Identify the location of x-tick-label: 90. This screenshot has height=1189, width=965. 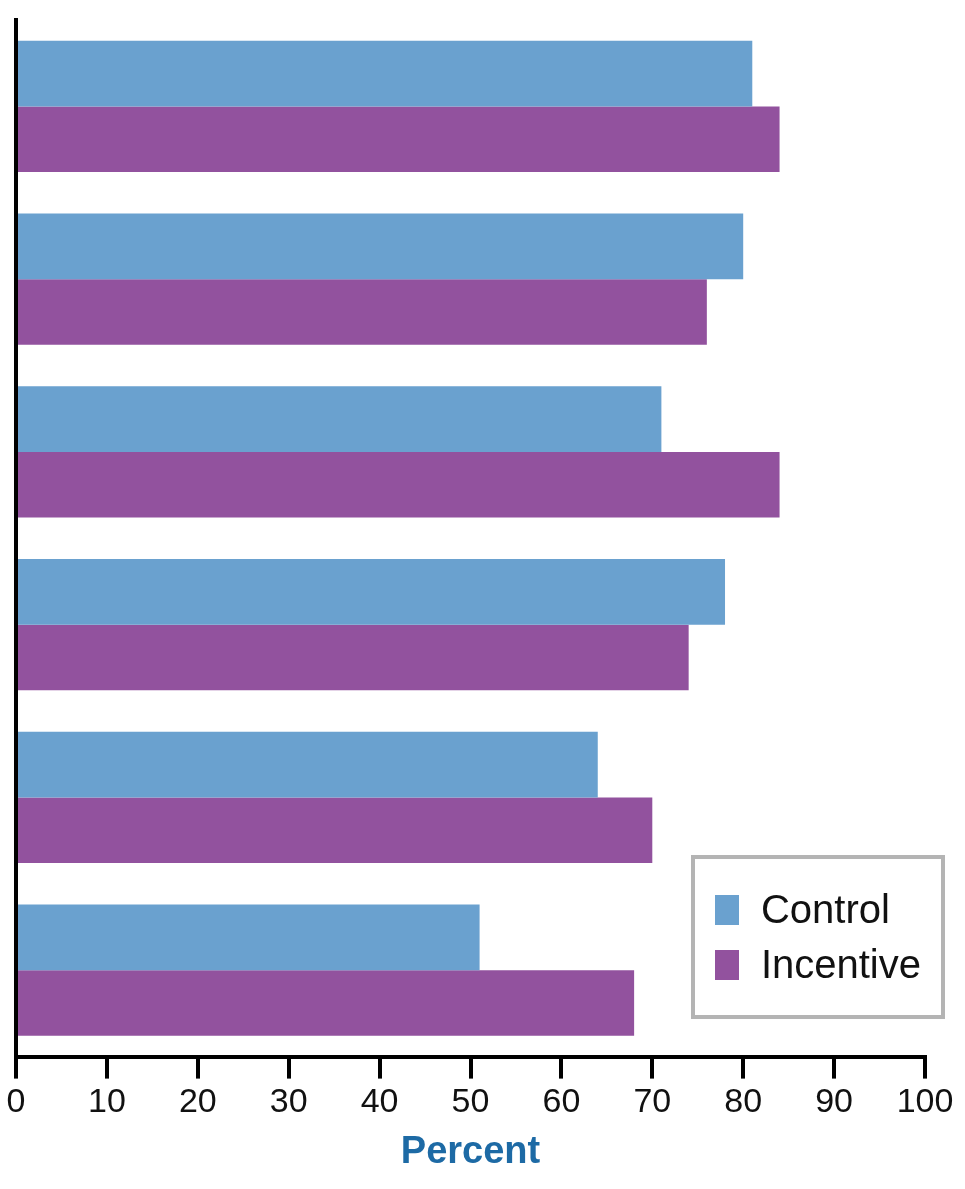
(834, 1100).